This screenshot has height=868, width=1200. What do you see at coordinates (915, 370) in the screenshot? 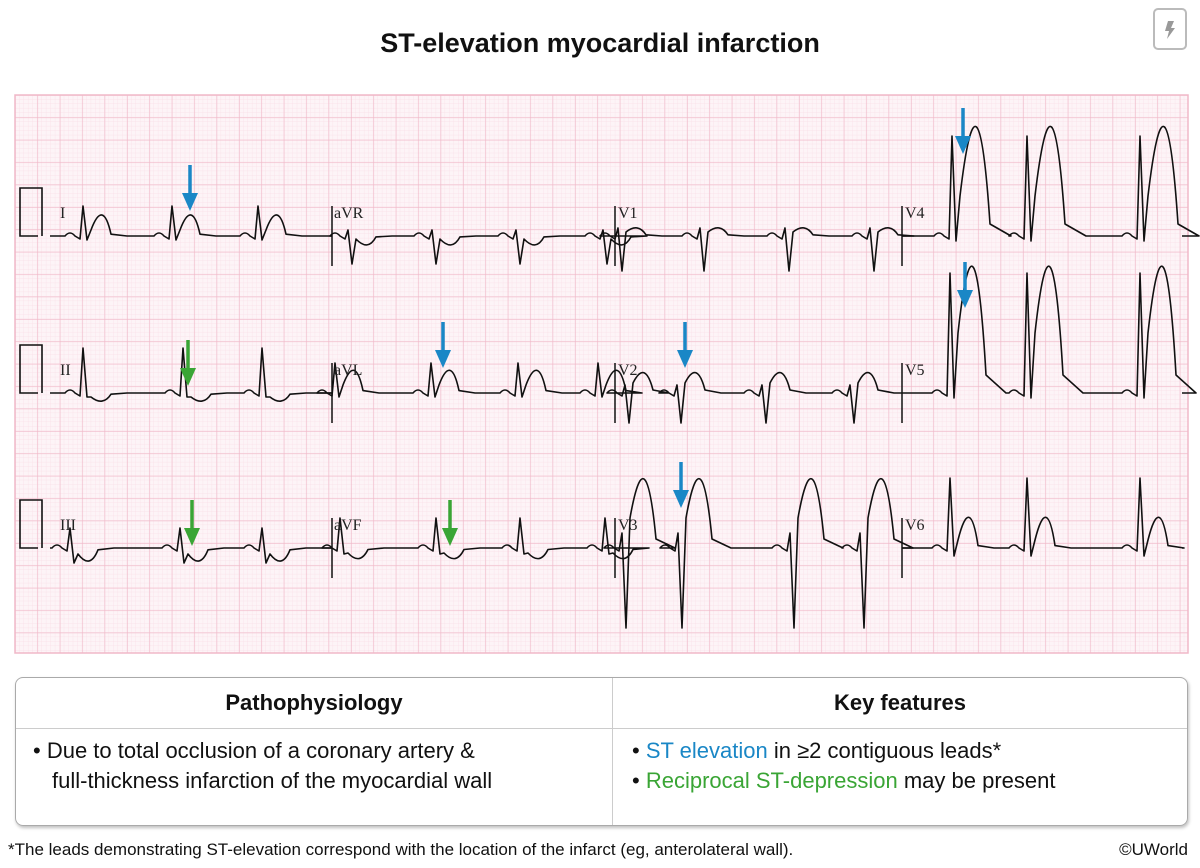
I see `lead-label-V5: V5` at bounding box center [915, 370].